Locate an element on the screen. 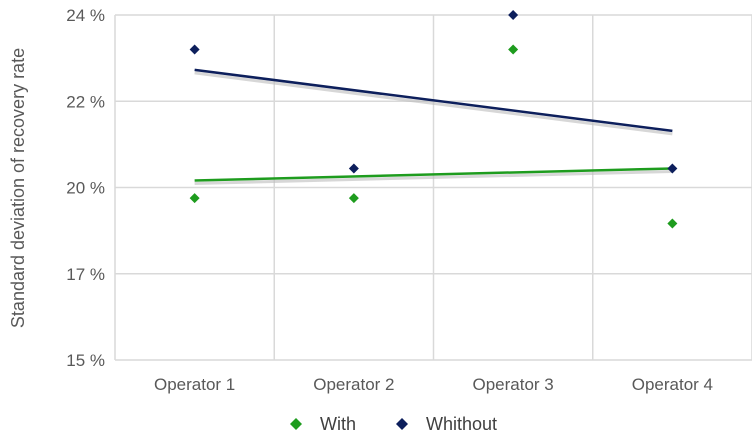  y-axis-ticks: 15 % 17 % 20 % 22 % 24 % is located at coordinates (85, 188).